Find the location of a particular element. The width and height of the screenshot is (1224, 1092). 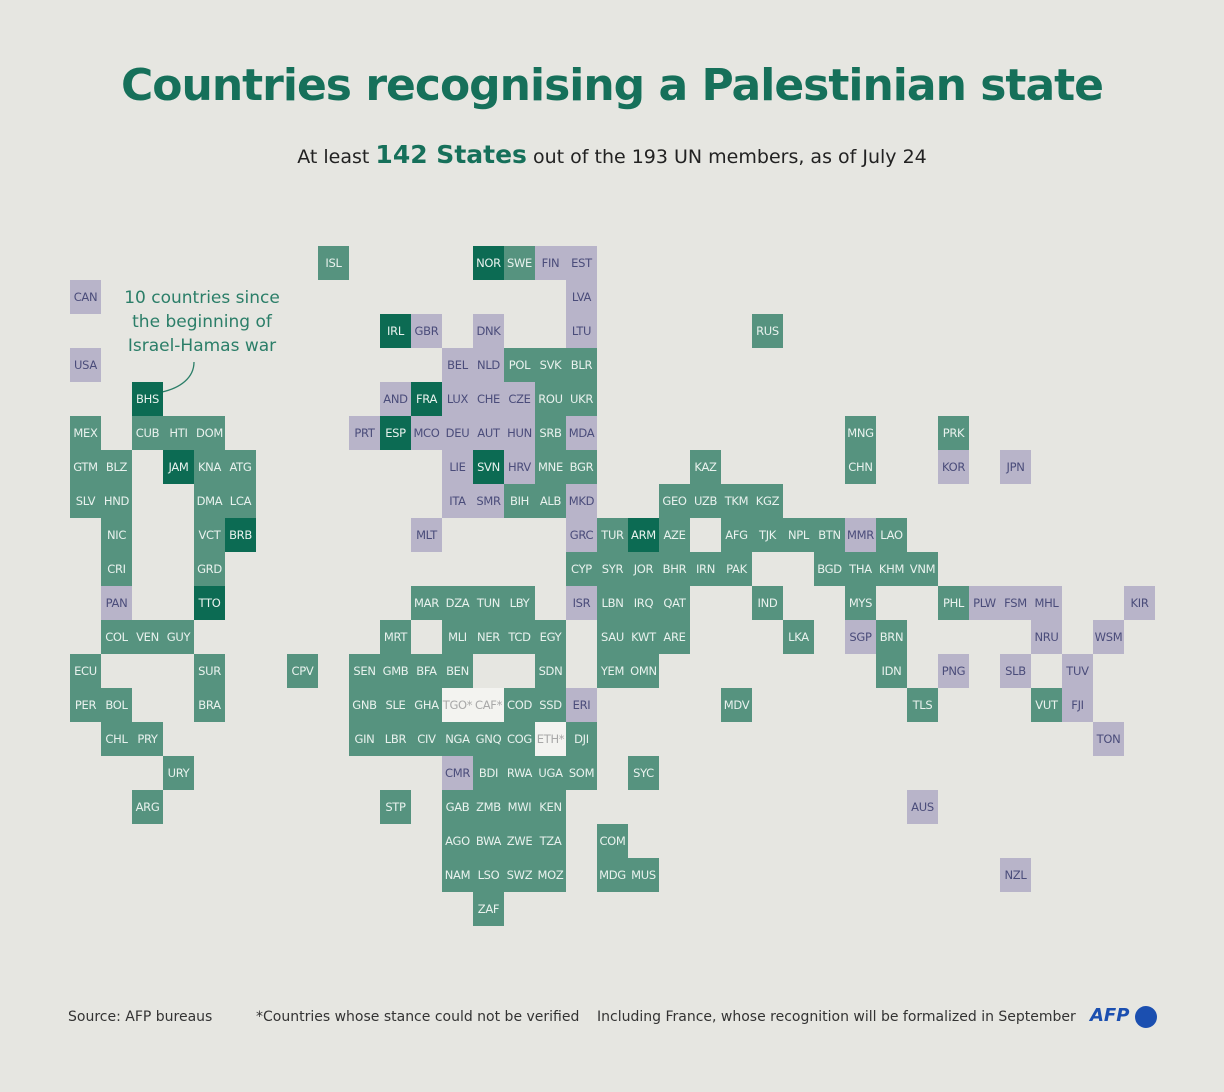

country-tile-vct: VCT is located at coordinates (209, 535).